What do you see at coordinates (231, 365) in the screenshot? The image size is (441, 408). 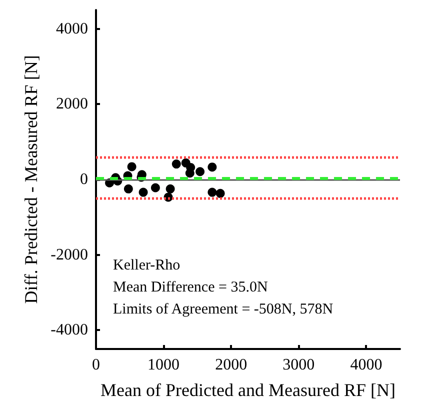 I see `x-tick-label: 2000` at bounding box center [231, 365].